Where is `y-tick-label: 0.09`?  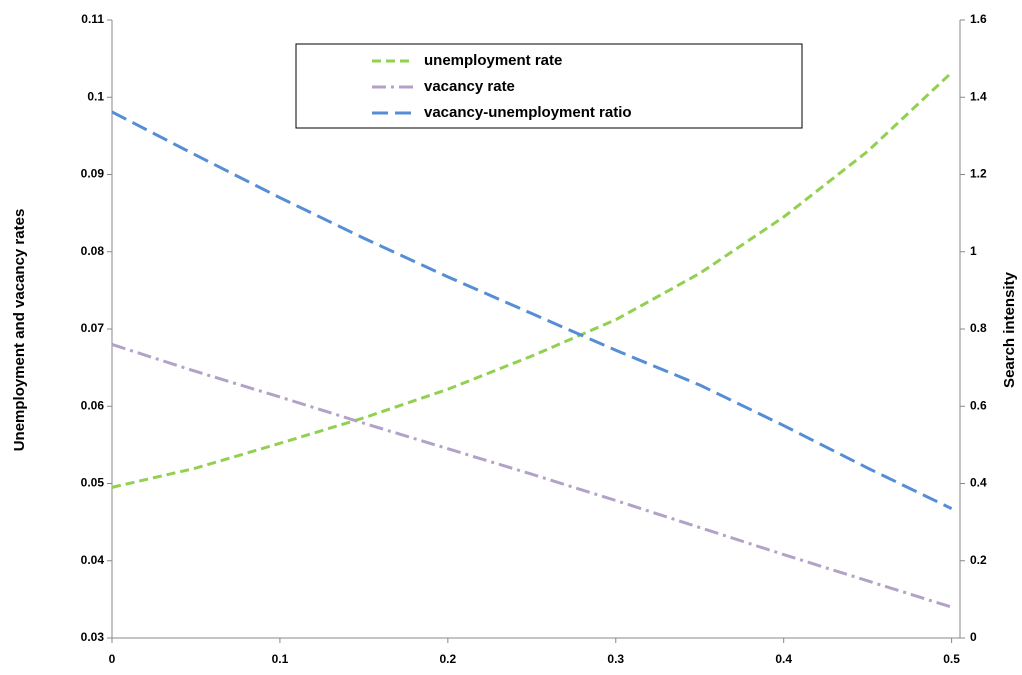
y-tick-label: 0.09 is located at coordinates (93, 174).